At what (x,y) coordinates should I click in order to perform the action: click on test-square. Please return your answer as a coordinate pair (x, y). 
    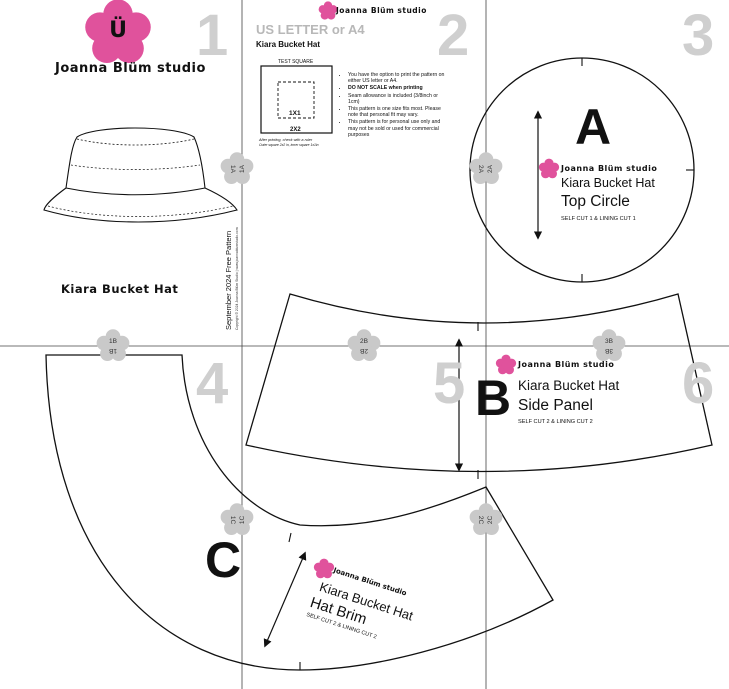
    Looking at the image, I should click on (296, 99).